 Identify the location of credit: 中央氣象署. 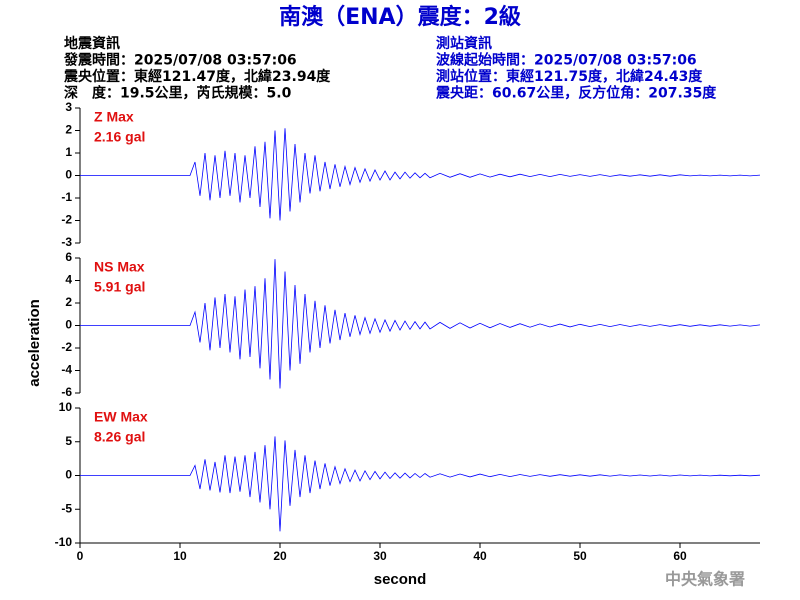
(705, 579).